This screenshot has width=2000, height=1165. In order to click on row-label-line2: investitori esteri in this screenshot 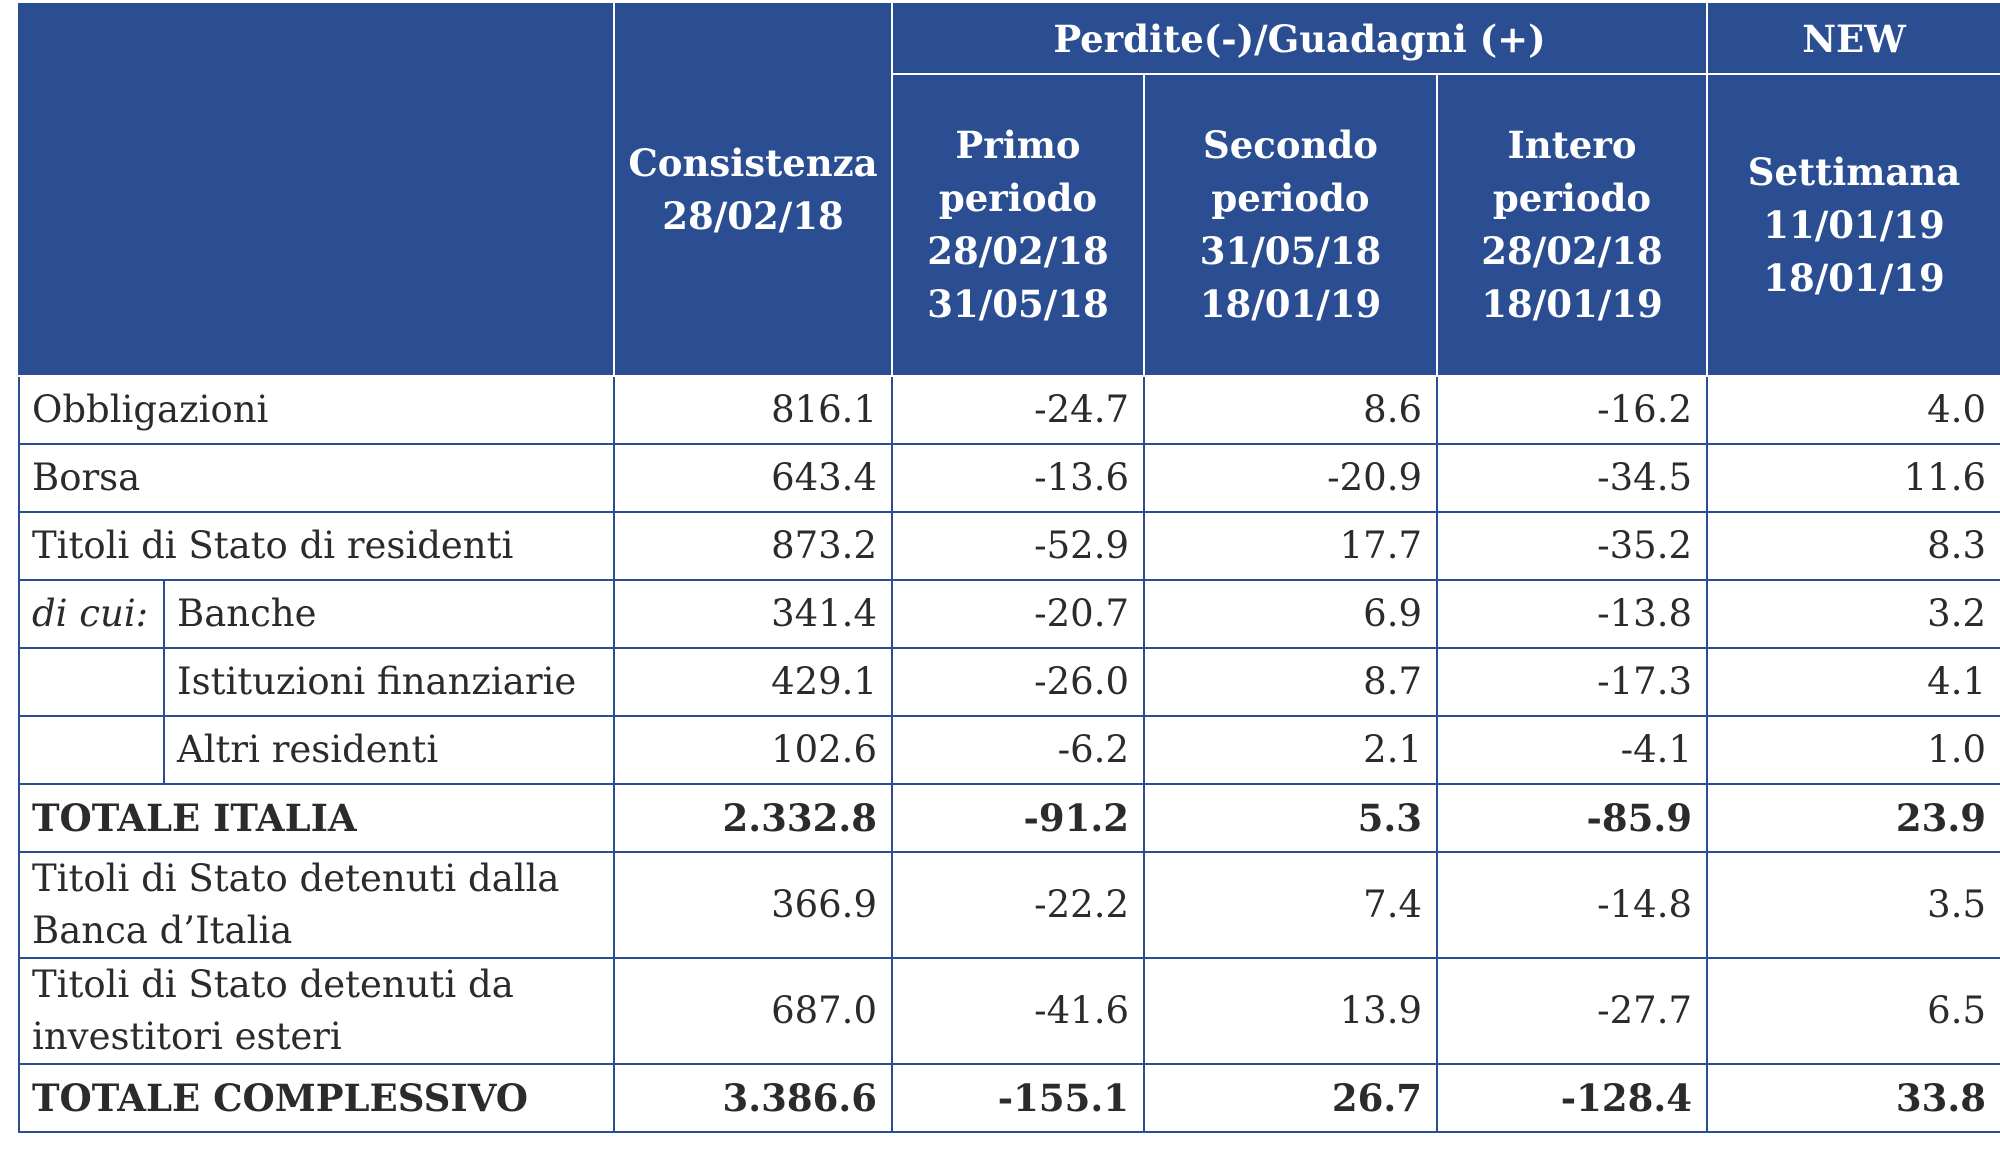, I will do `click(187, 1036)`.